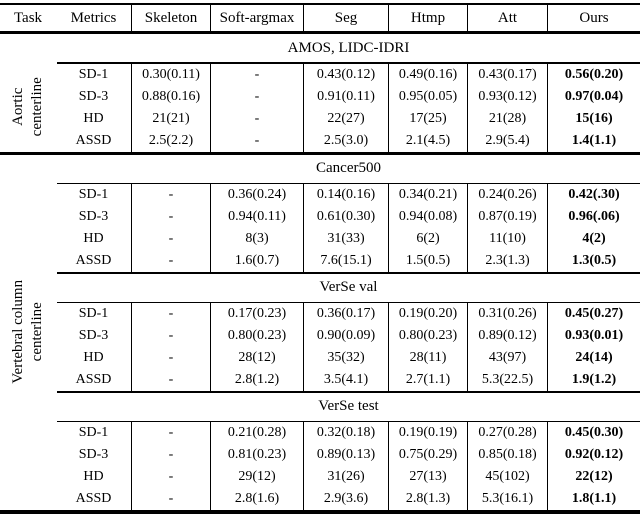 The image size is (640, 516). I want to click on value-cell: 17(25), so click(427, 118).